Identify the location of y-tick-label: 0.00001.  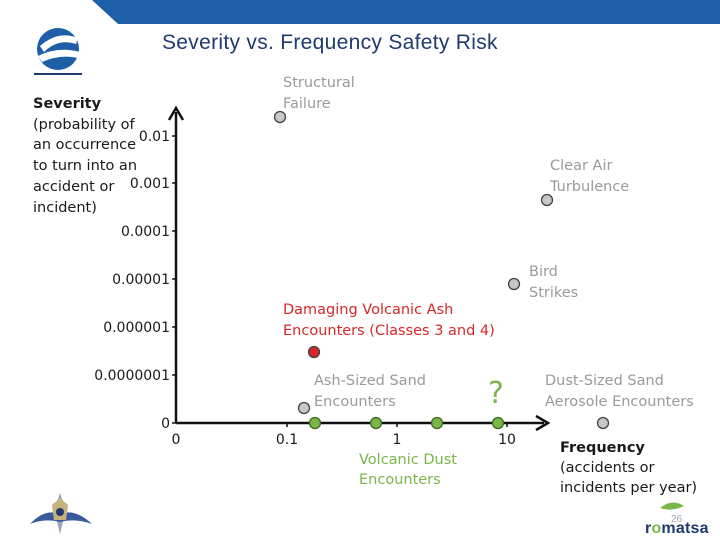
(141, 280).